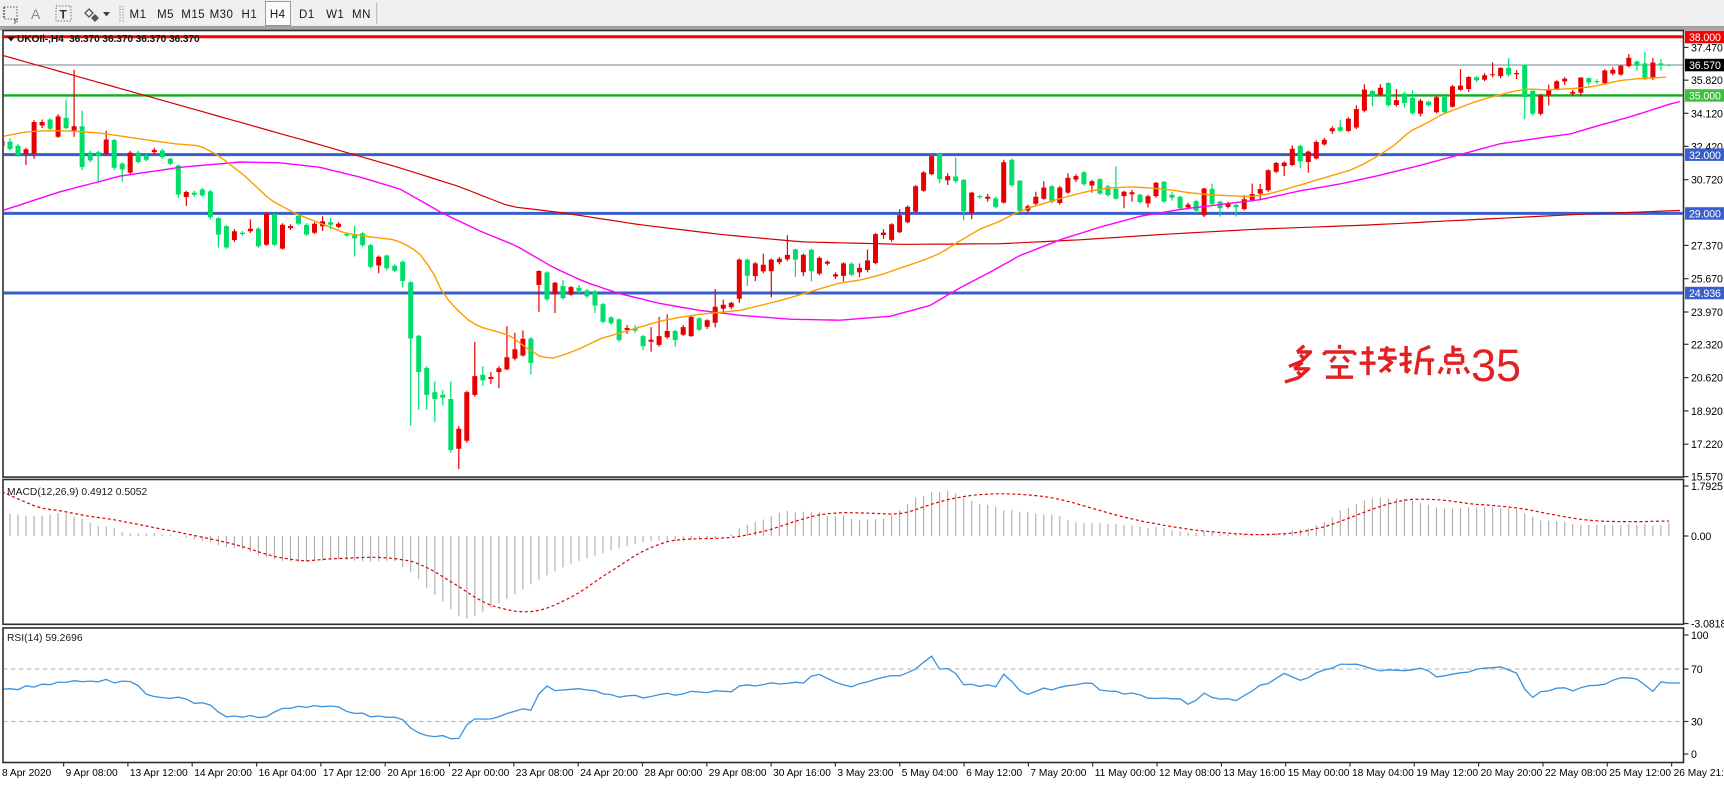 The image size is (1724, 787). What do you see at coordinates (674, 773) in the screenshot?
I see `svg-text: 28 Apr 00:00` at bounding box center [674, 773].